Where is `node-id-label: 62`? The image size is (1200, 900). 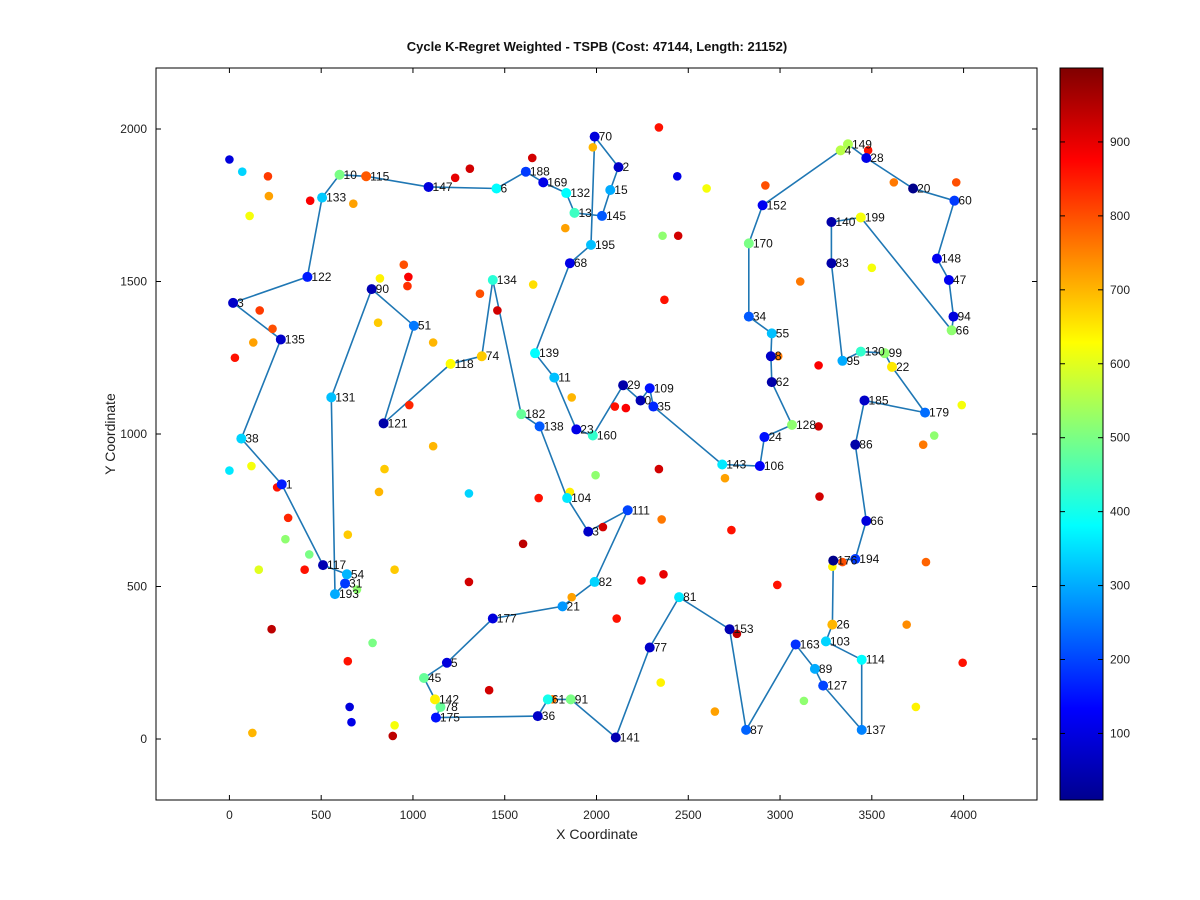
node-id-label: 62 is located at coordinates (783, 382).